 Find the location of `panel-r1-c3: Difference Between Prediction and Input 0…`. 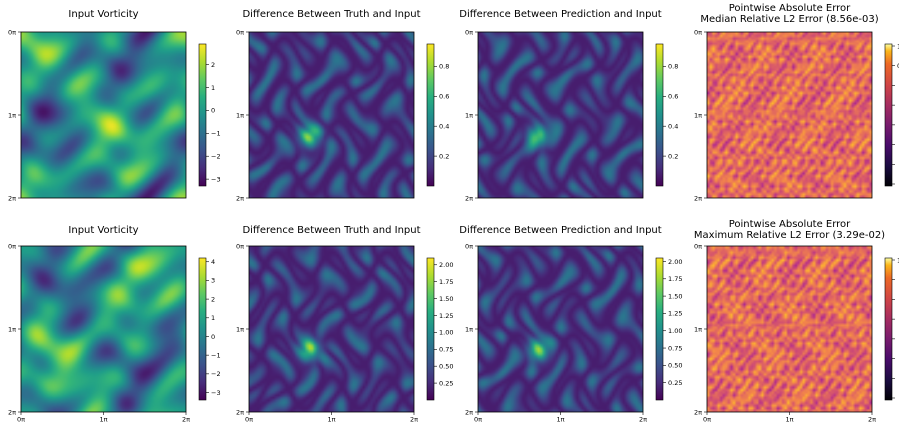

panel-r1-c3: Difference Between Prediction and Input 0… is located at coordinates (568, 105).